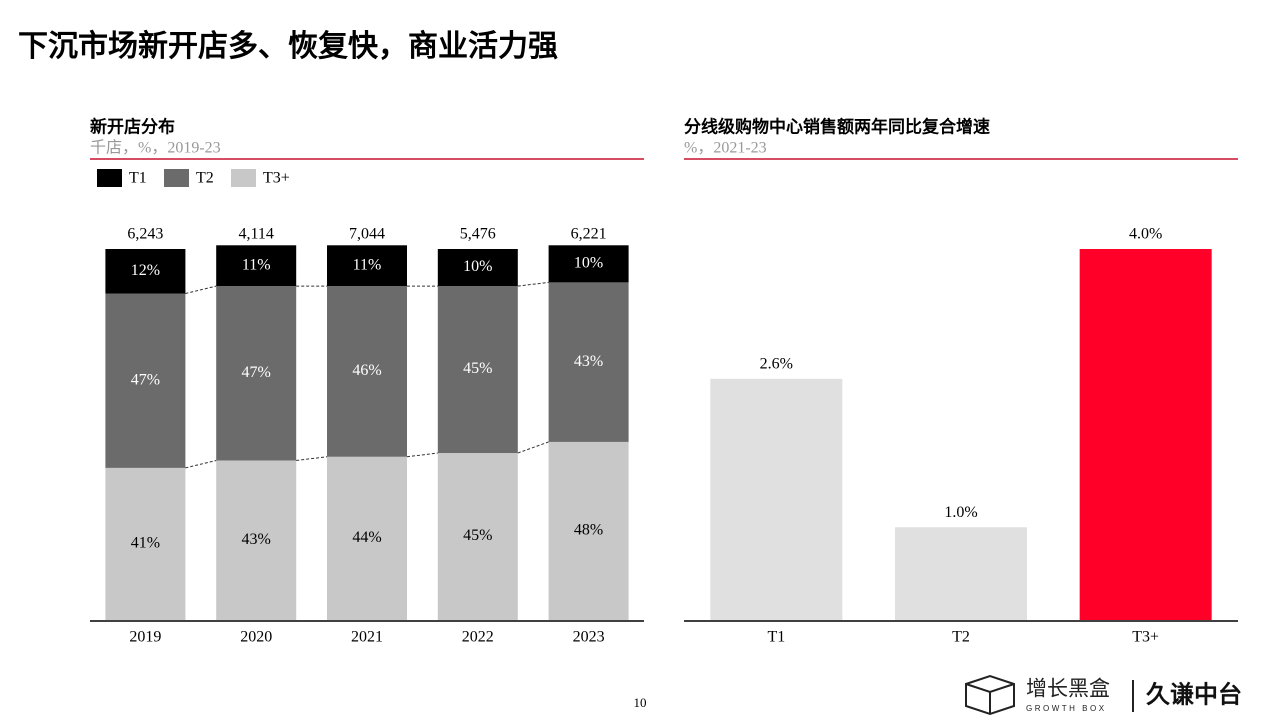 The image size is (1280, 720). I want to click on legend-label: T1, so click(138, 178).